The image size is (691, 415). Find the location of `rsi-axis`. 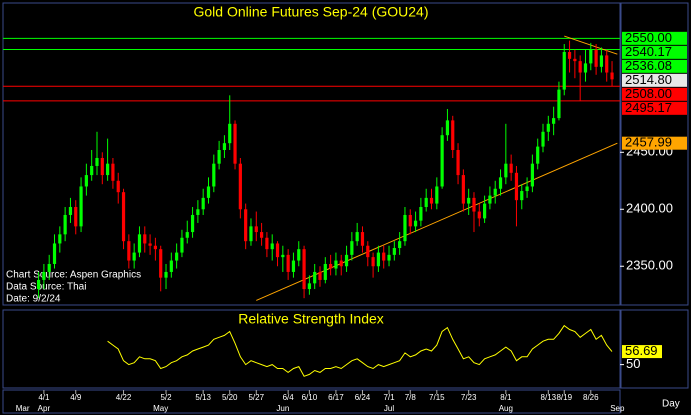

rsi-axis is located at coordinates (654, 349).